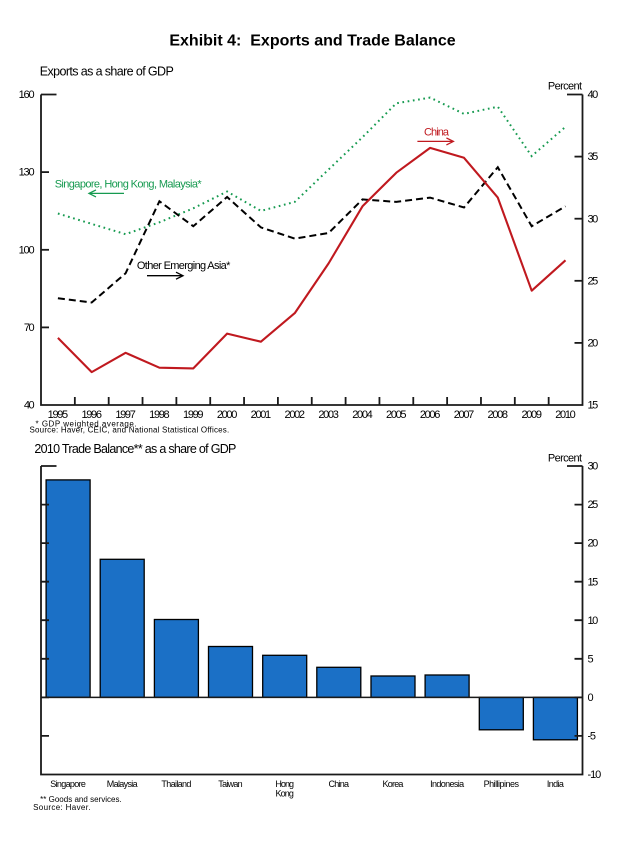 This screenshot has height=847, width=626. What do you see at coordinates (107, 71) in the screenshot?
I see `svg-text: Exports as a share of GDP` at bounding box center [107, 71].